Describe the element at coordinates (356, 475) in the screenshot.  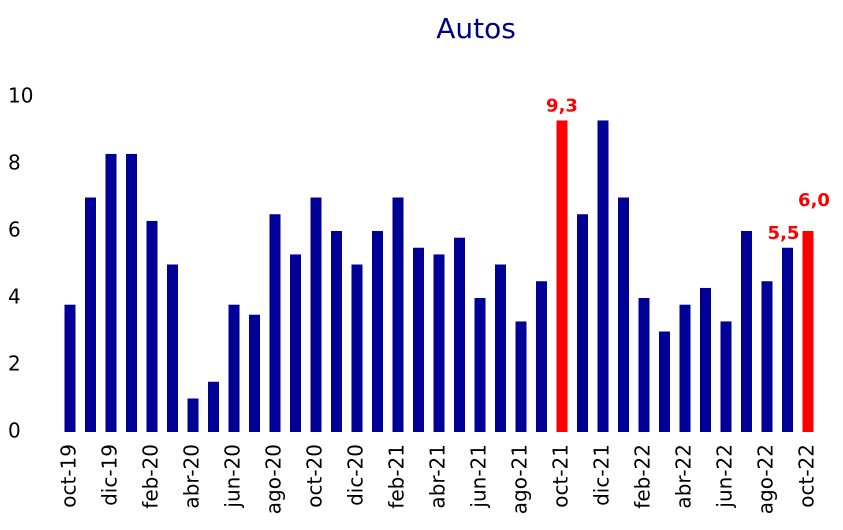
I see `x-tick-label: dic-20` at that location.